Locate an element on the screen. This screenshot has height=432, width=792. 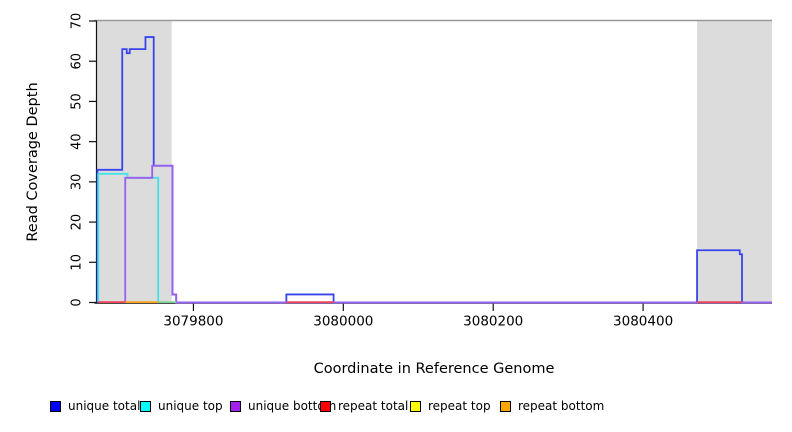
legend-label: unique bottom is located at coordinates (292, 406).